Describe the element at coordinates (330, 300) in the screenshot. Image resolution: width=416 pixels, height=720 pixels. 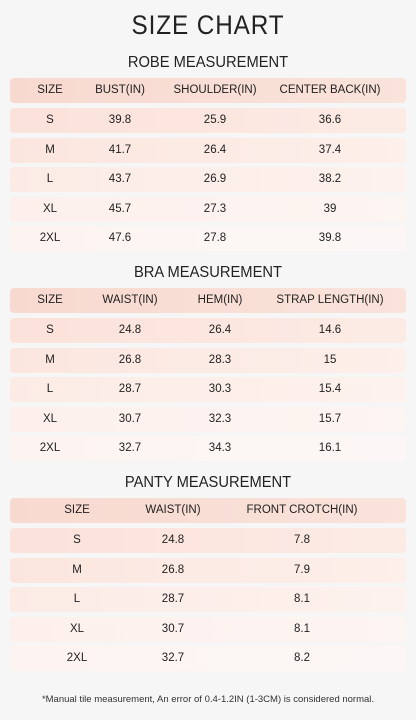
I see `column-header: STRAP LENGTH(IN)` at that location.